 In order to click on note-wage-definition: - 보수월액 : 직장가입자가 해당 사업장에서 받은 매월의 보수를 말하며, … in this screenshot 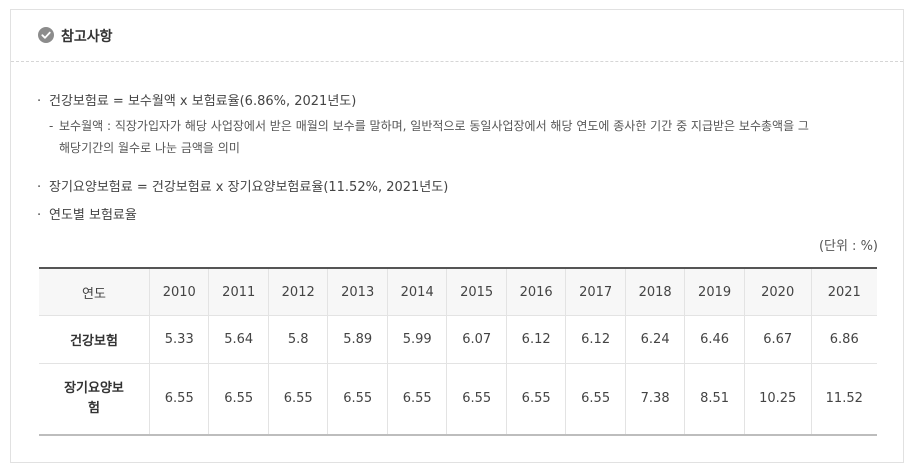, I will do `click(459, 137)`.